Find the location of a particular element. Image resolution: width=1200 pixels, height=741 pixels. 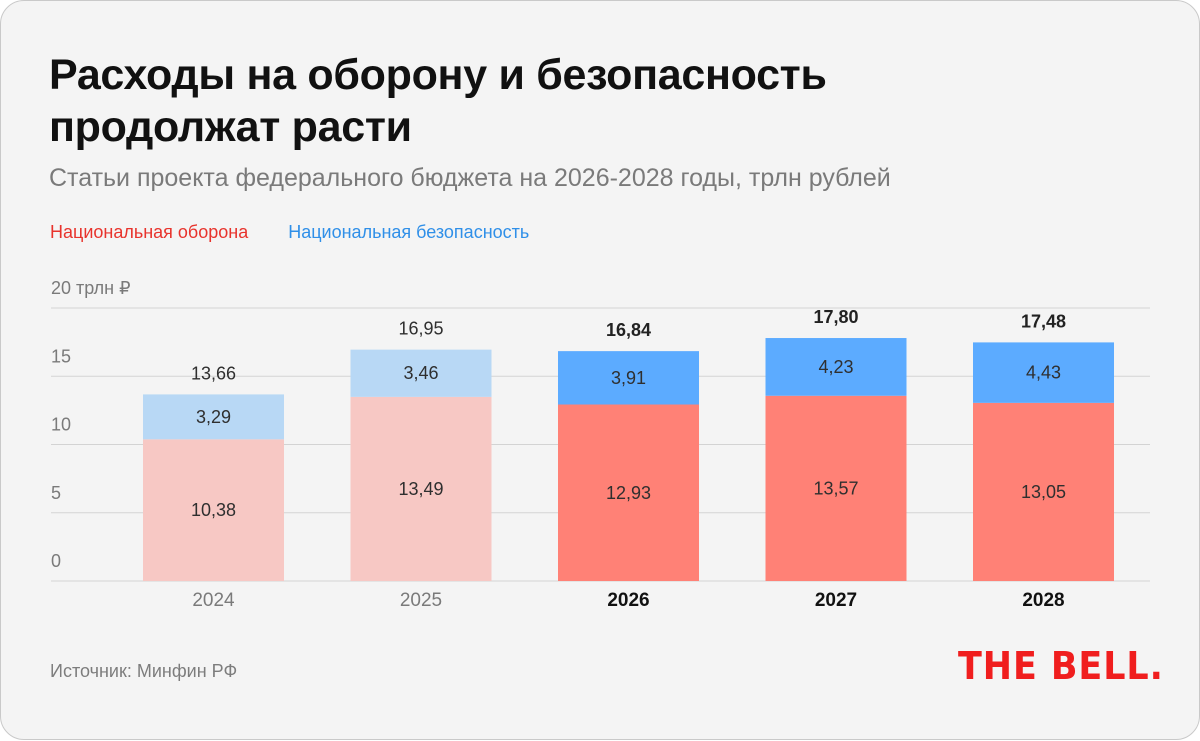

bar-defense-2027 is located at coordinates (836, 488).